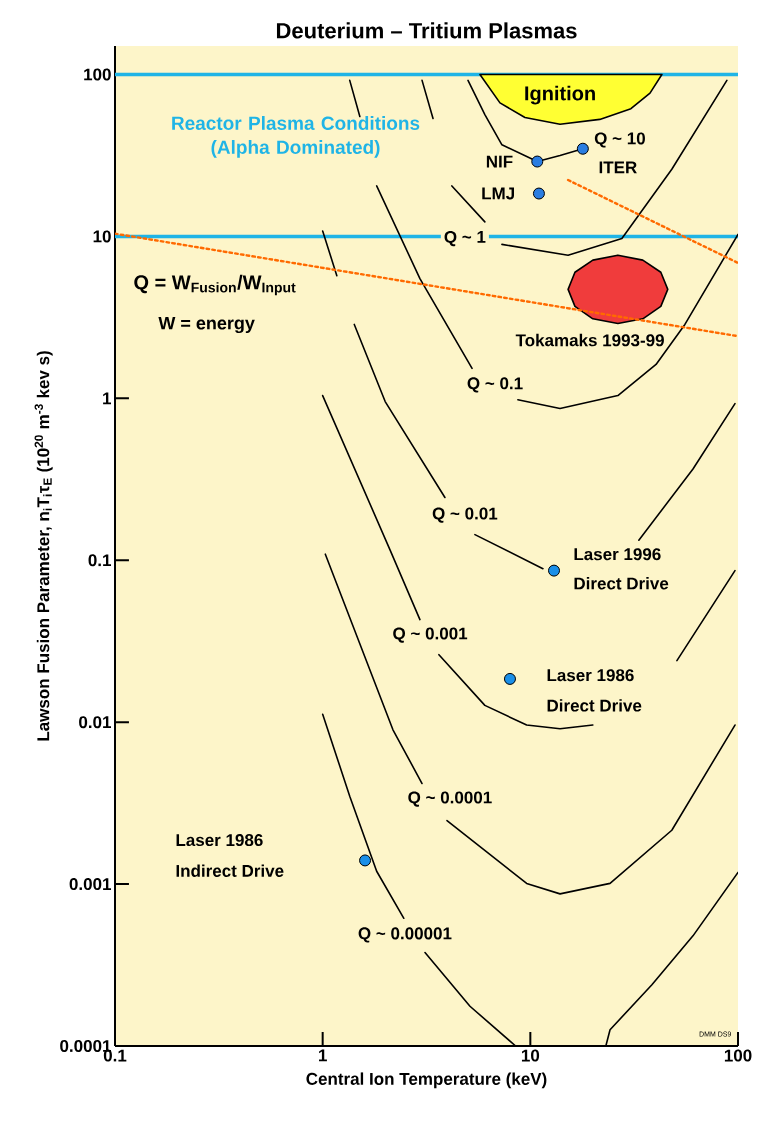 The image size is (759, 1124). Describe the element at coordinates (617, 554) in the screenshot. I see `annotation: Laser 1996` at that location.